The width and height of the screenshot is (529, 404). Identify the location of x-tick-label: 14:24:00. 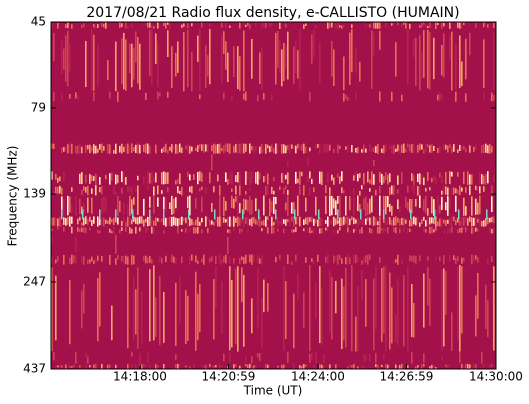
(318, 377).